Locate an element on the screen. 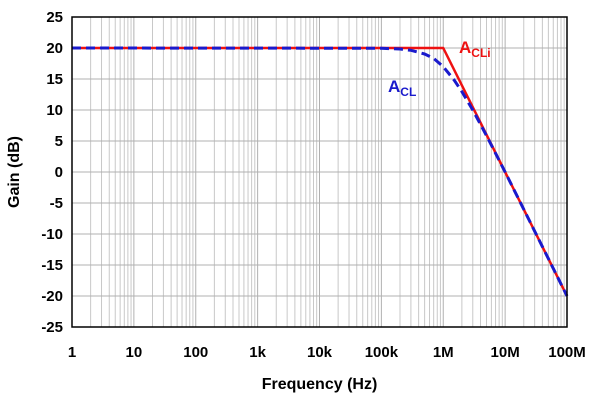 Image resolution: width=595 pixels, height=397 pixels. y-tick-label: -10 is located at coordinates (52, 234).